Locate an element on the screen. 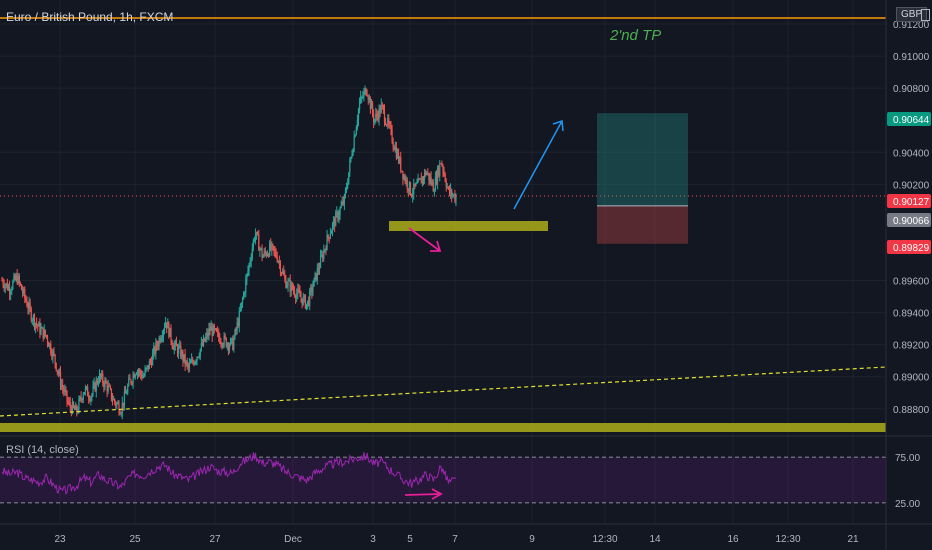  y-tick-label: 0.90200 is located at coordinates (911, 185).